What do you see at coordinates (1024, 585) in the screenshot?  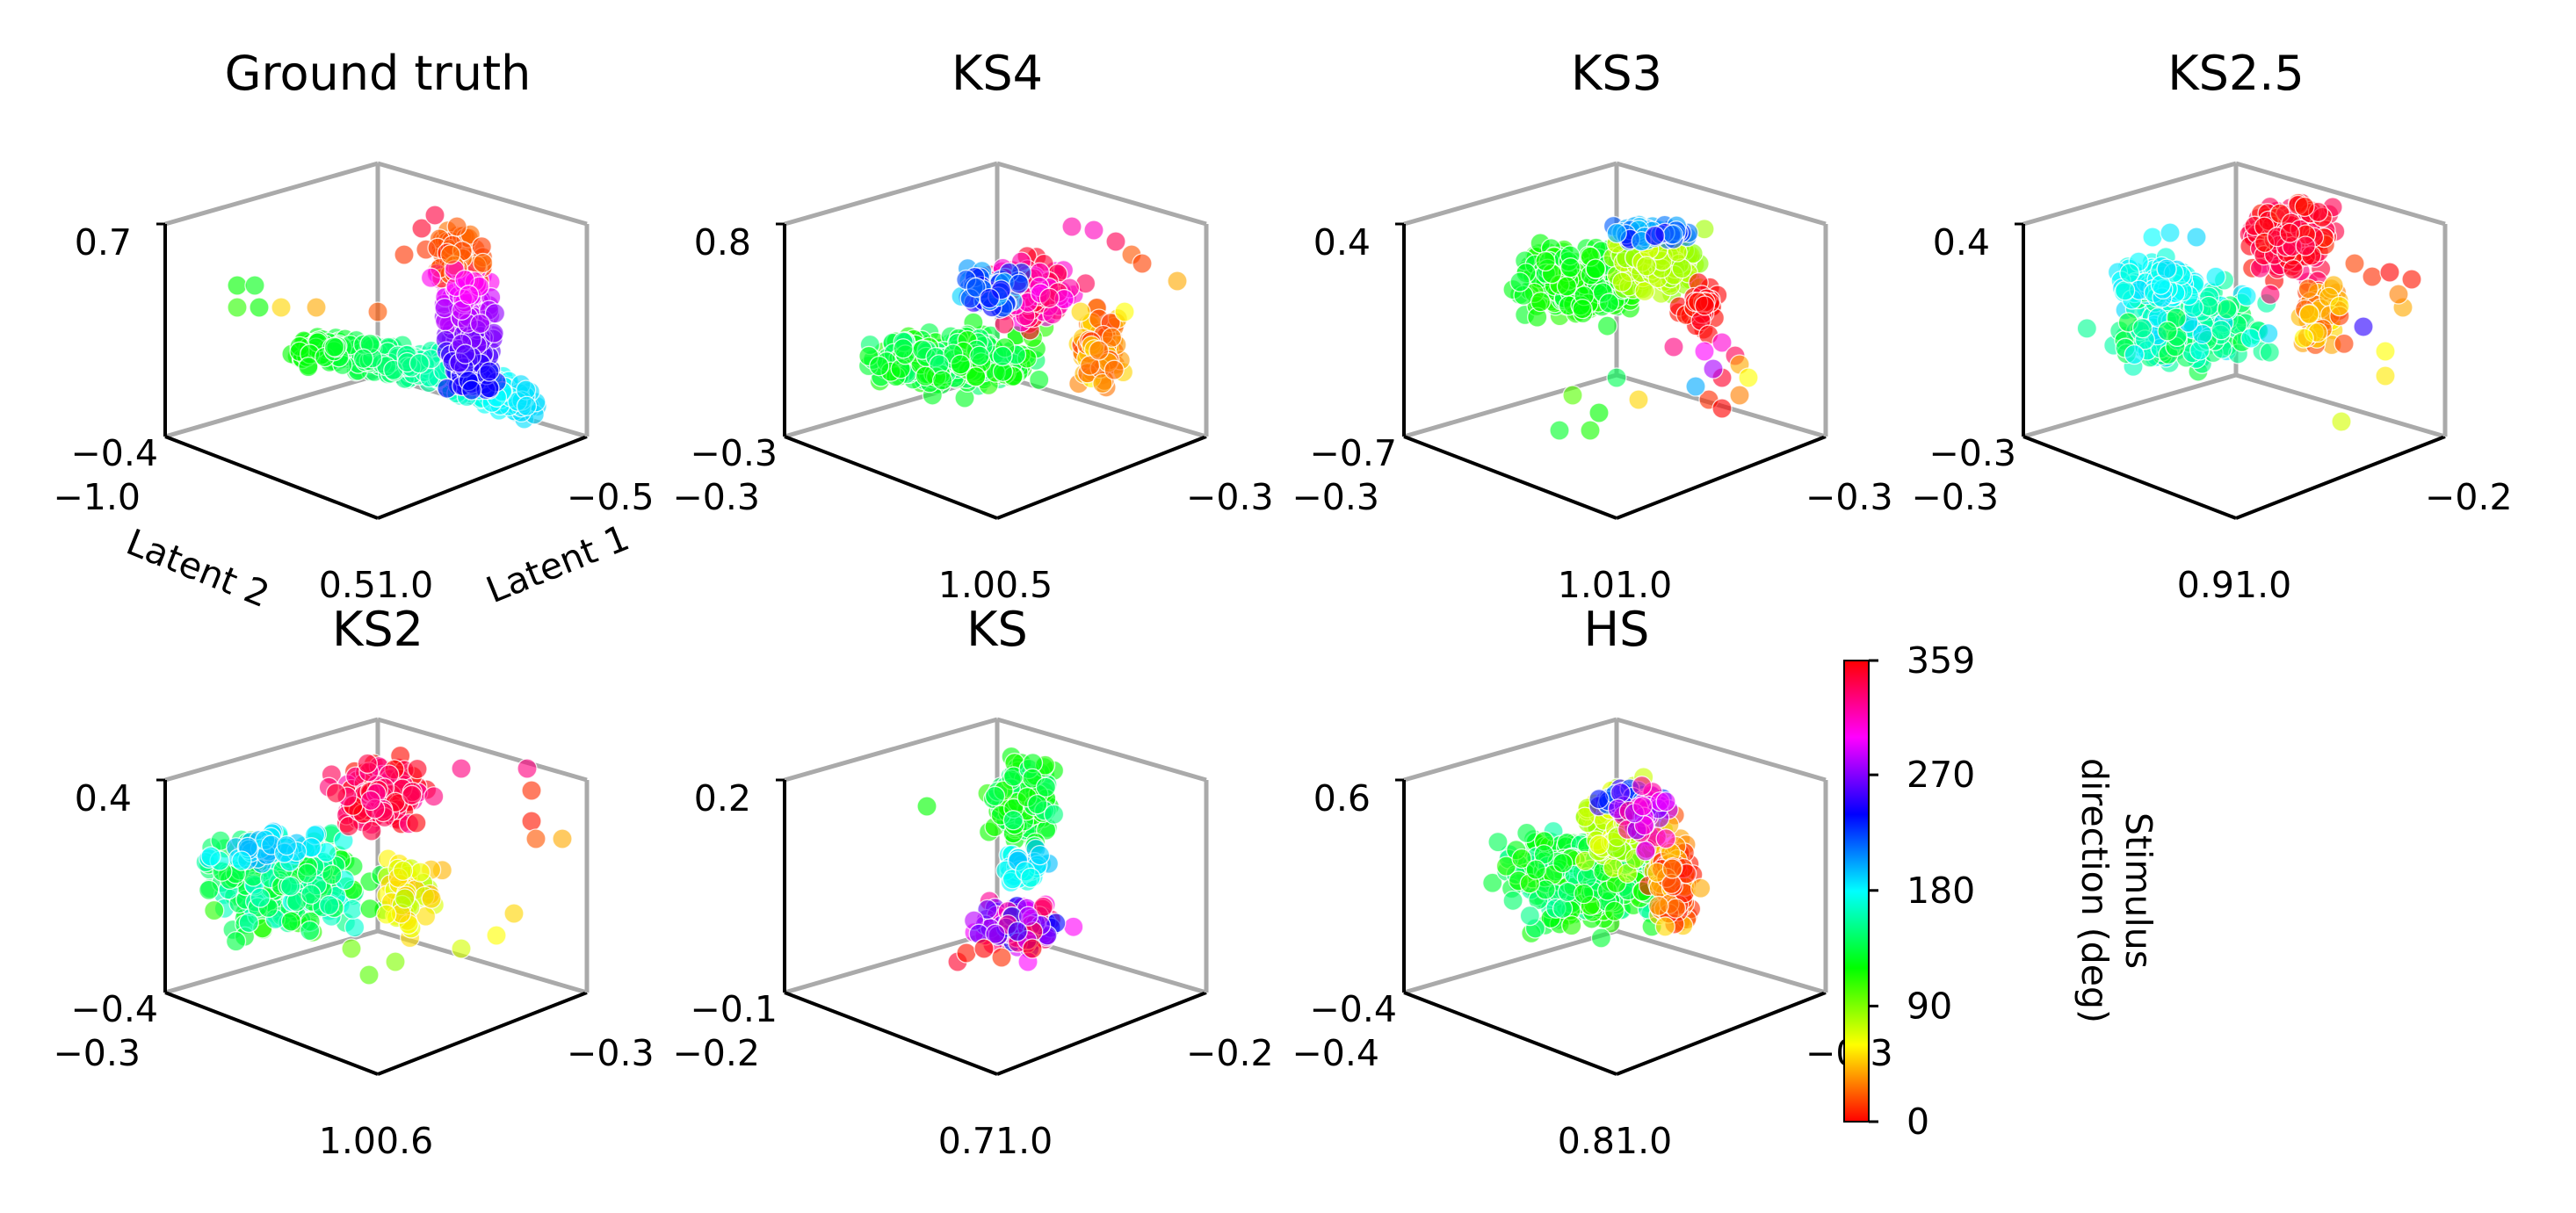 I see `right-tick-1: 0.5` at bounding box center [1024, 585].